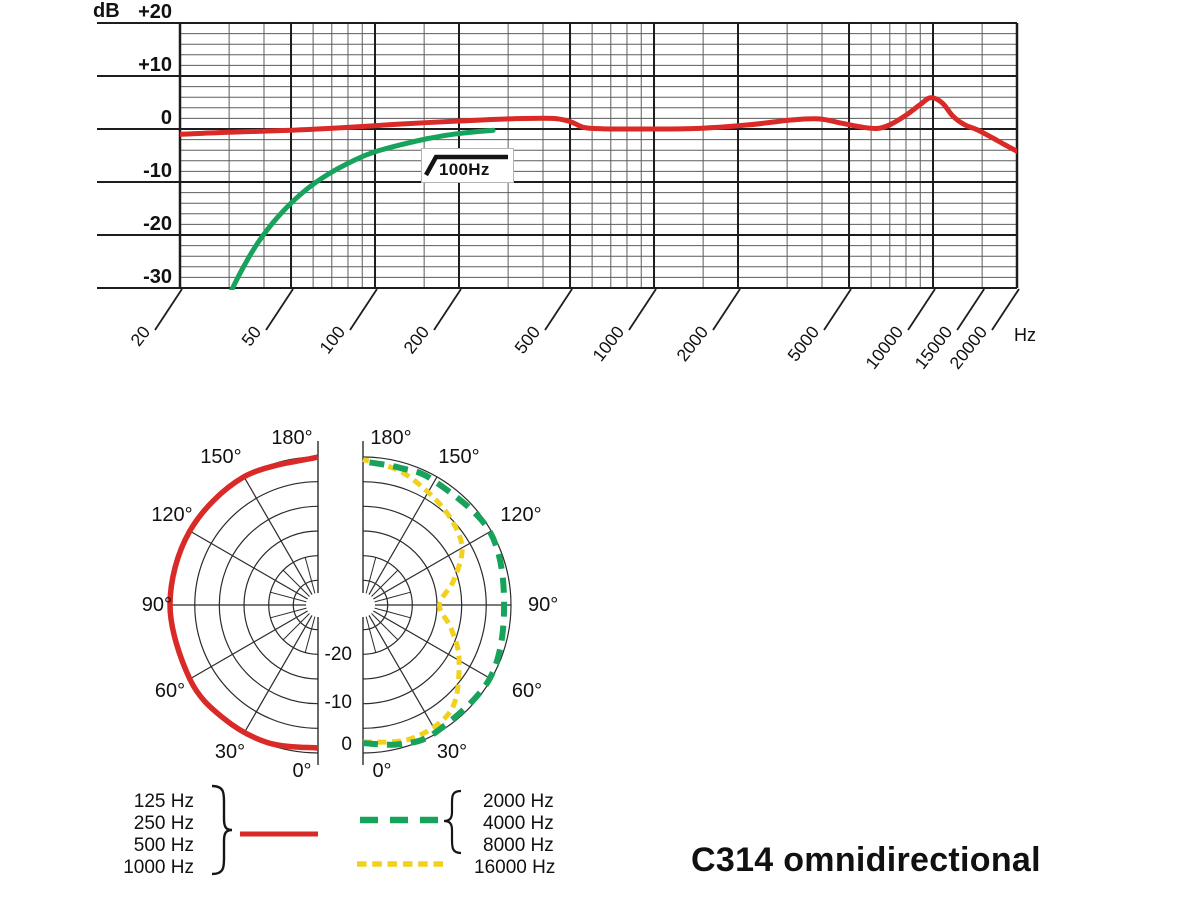 This screenshot has height=900, width=1200. Describe the element at coordinates (346, 744) in the screenshot. I see `polar-db-label: 0` at that location.